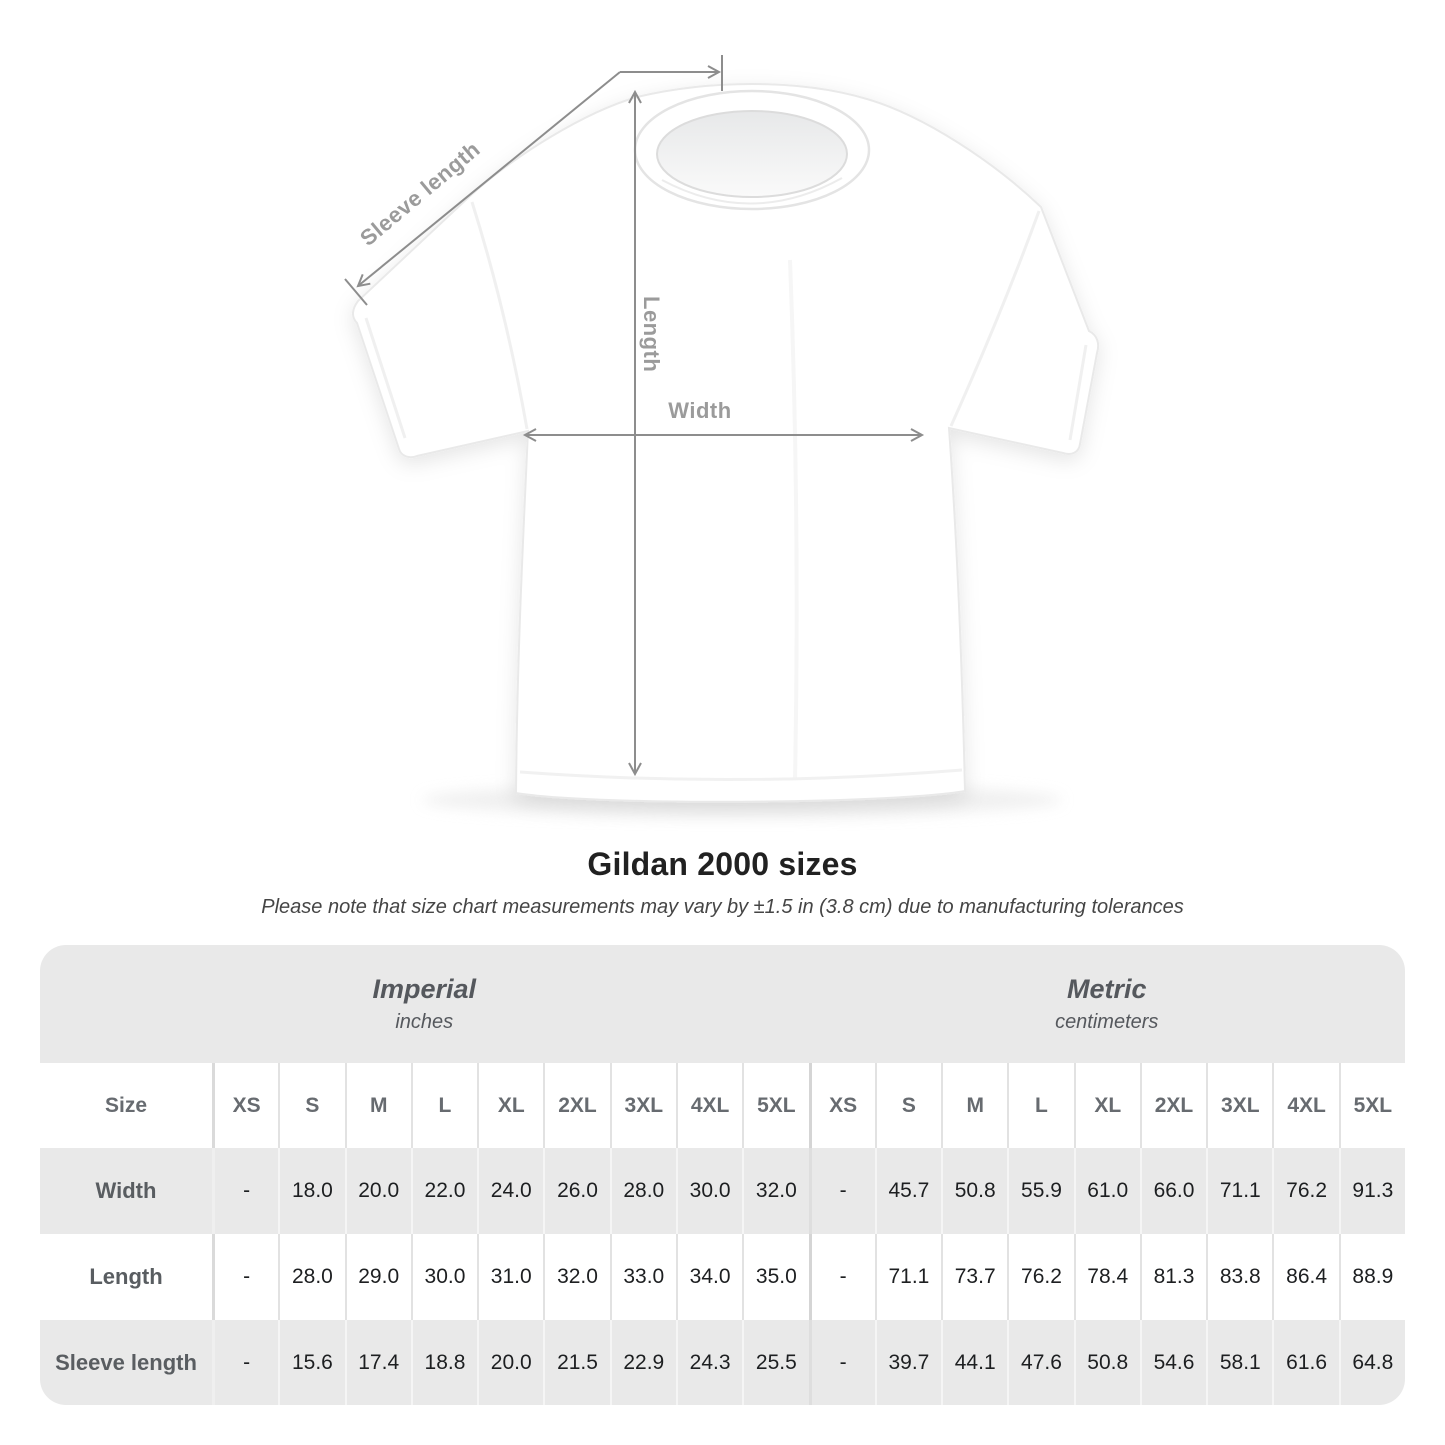  What do you see at coordinates (775, 1277) in the screenshot?
I see `length-cell: 35.0` at bounding box center [775, 1277].